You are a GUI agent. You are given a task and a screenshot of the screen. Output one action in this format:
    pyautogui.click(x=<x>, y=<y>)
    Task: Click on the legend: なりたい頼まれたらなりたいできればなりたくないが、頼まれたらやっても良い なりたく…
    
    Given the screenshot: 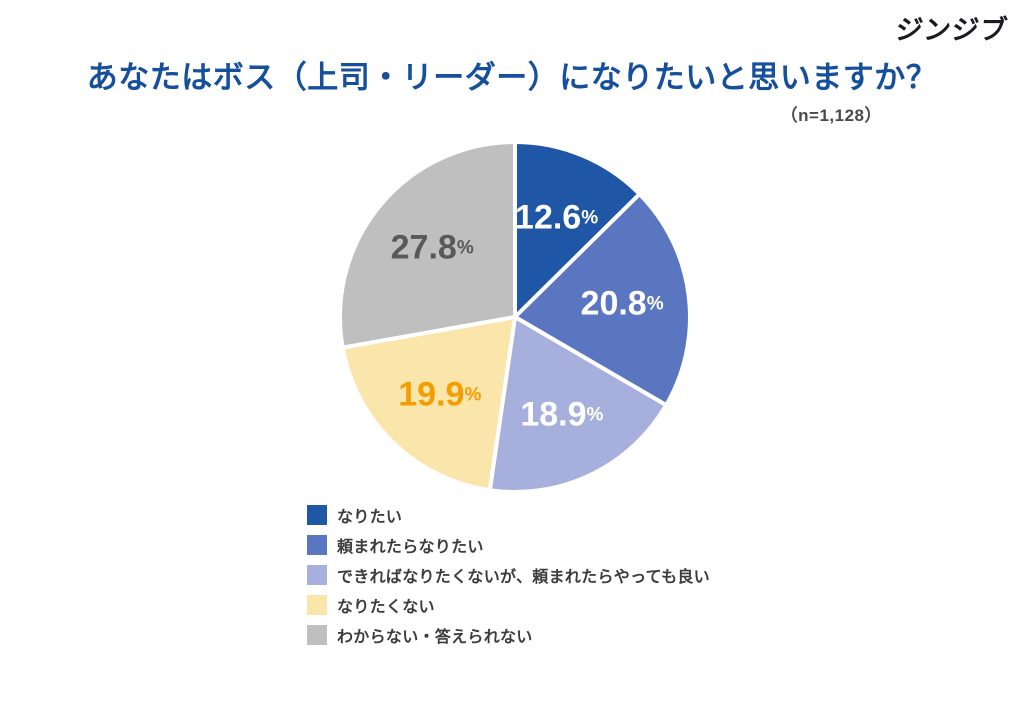 What is the action you would take?
    pyautogui.click(x=508, y=575)
    